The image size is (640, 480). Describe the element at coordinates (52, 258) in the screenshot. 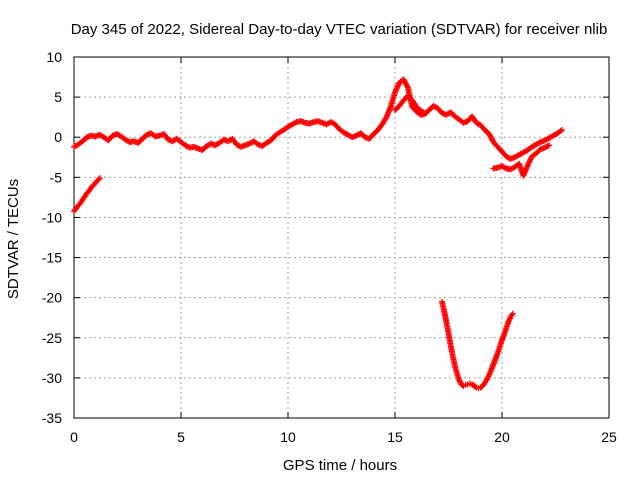

I see `y-tick-label: -15` at that location.